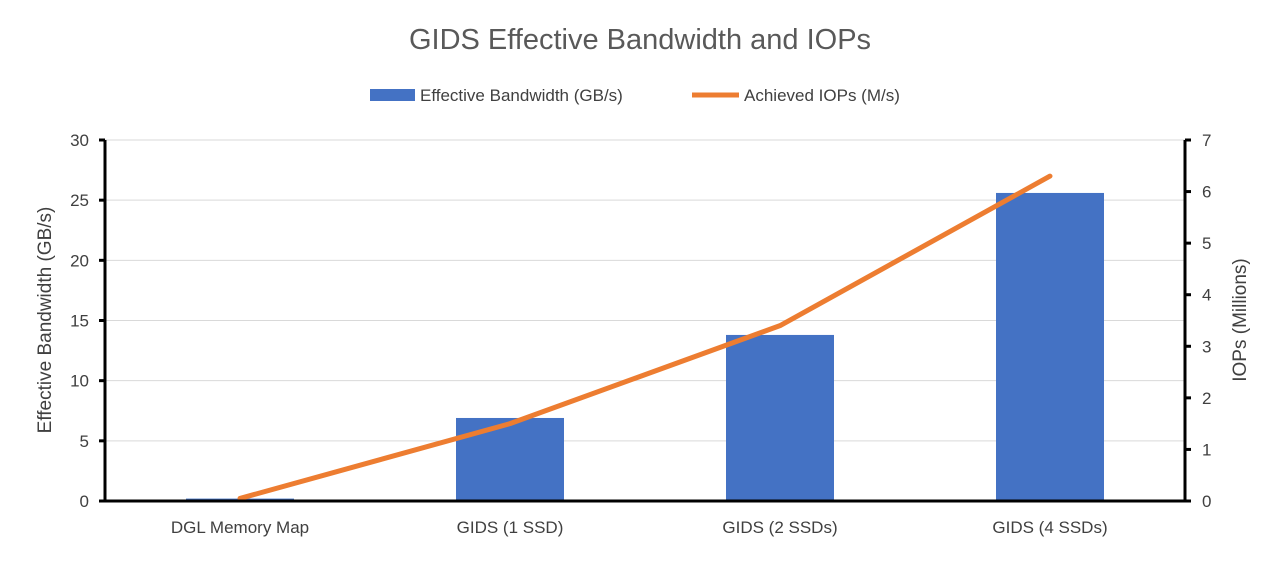  I want to click on y2-axis-title: IOPs (Millions), so click(1240, 320).